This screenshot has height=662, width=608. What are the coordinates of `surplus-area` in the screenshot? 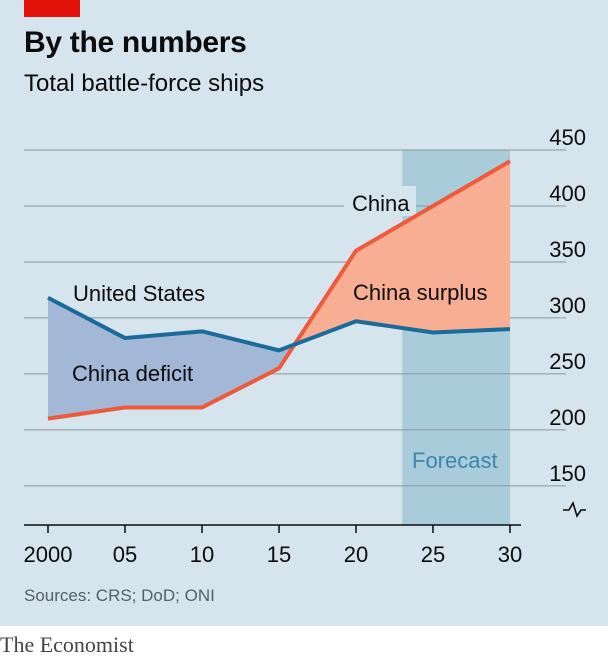 It's located at (402, 253).